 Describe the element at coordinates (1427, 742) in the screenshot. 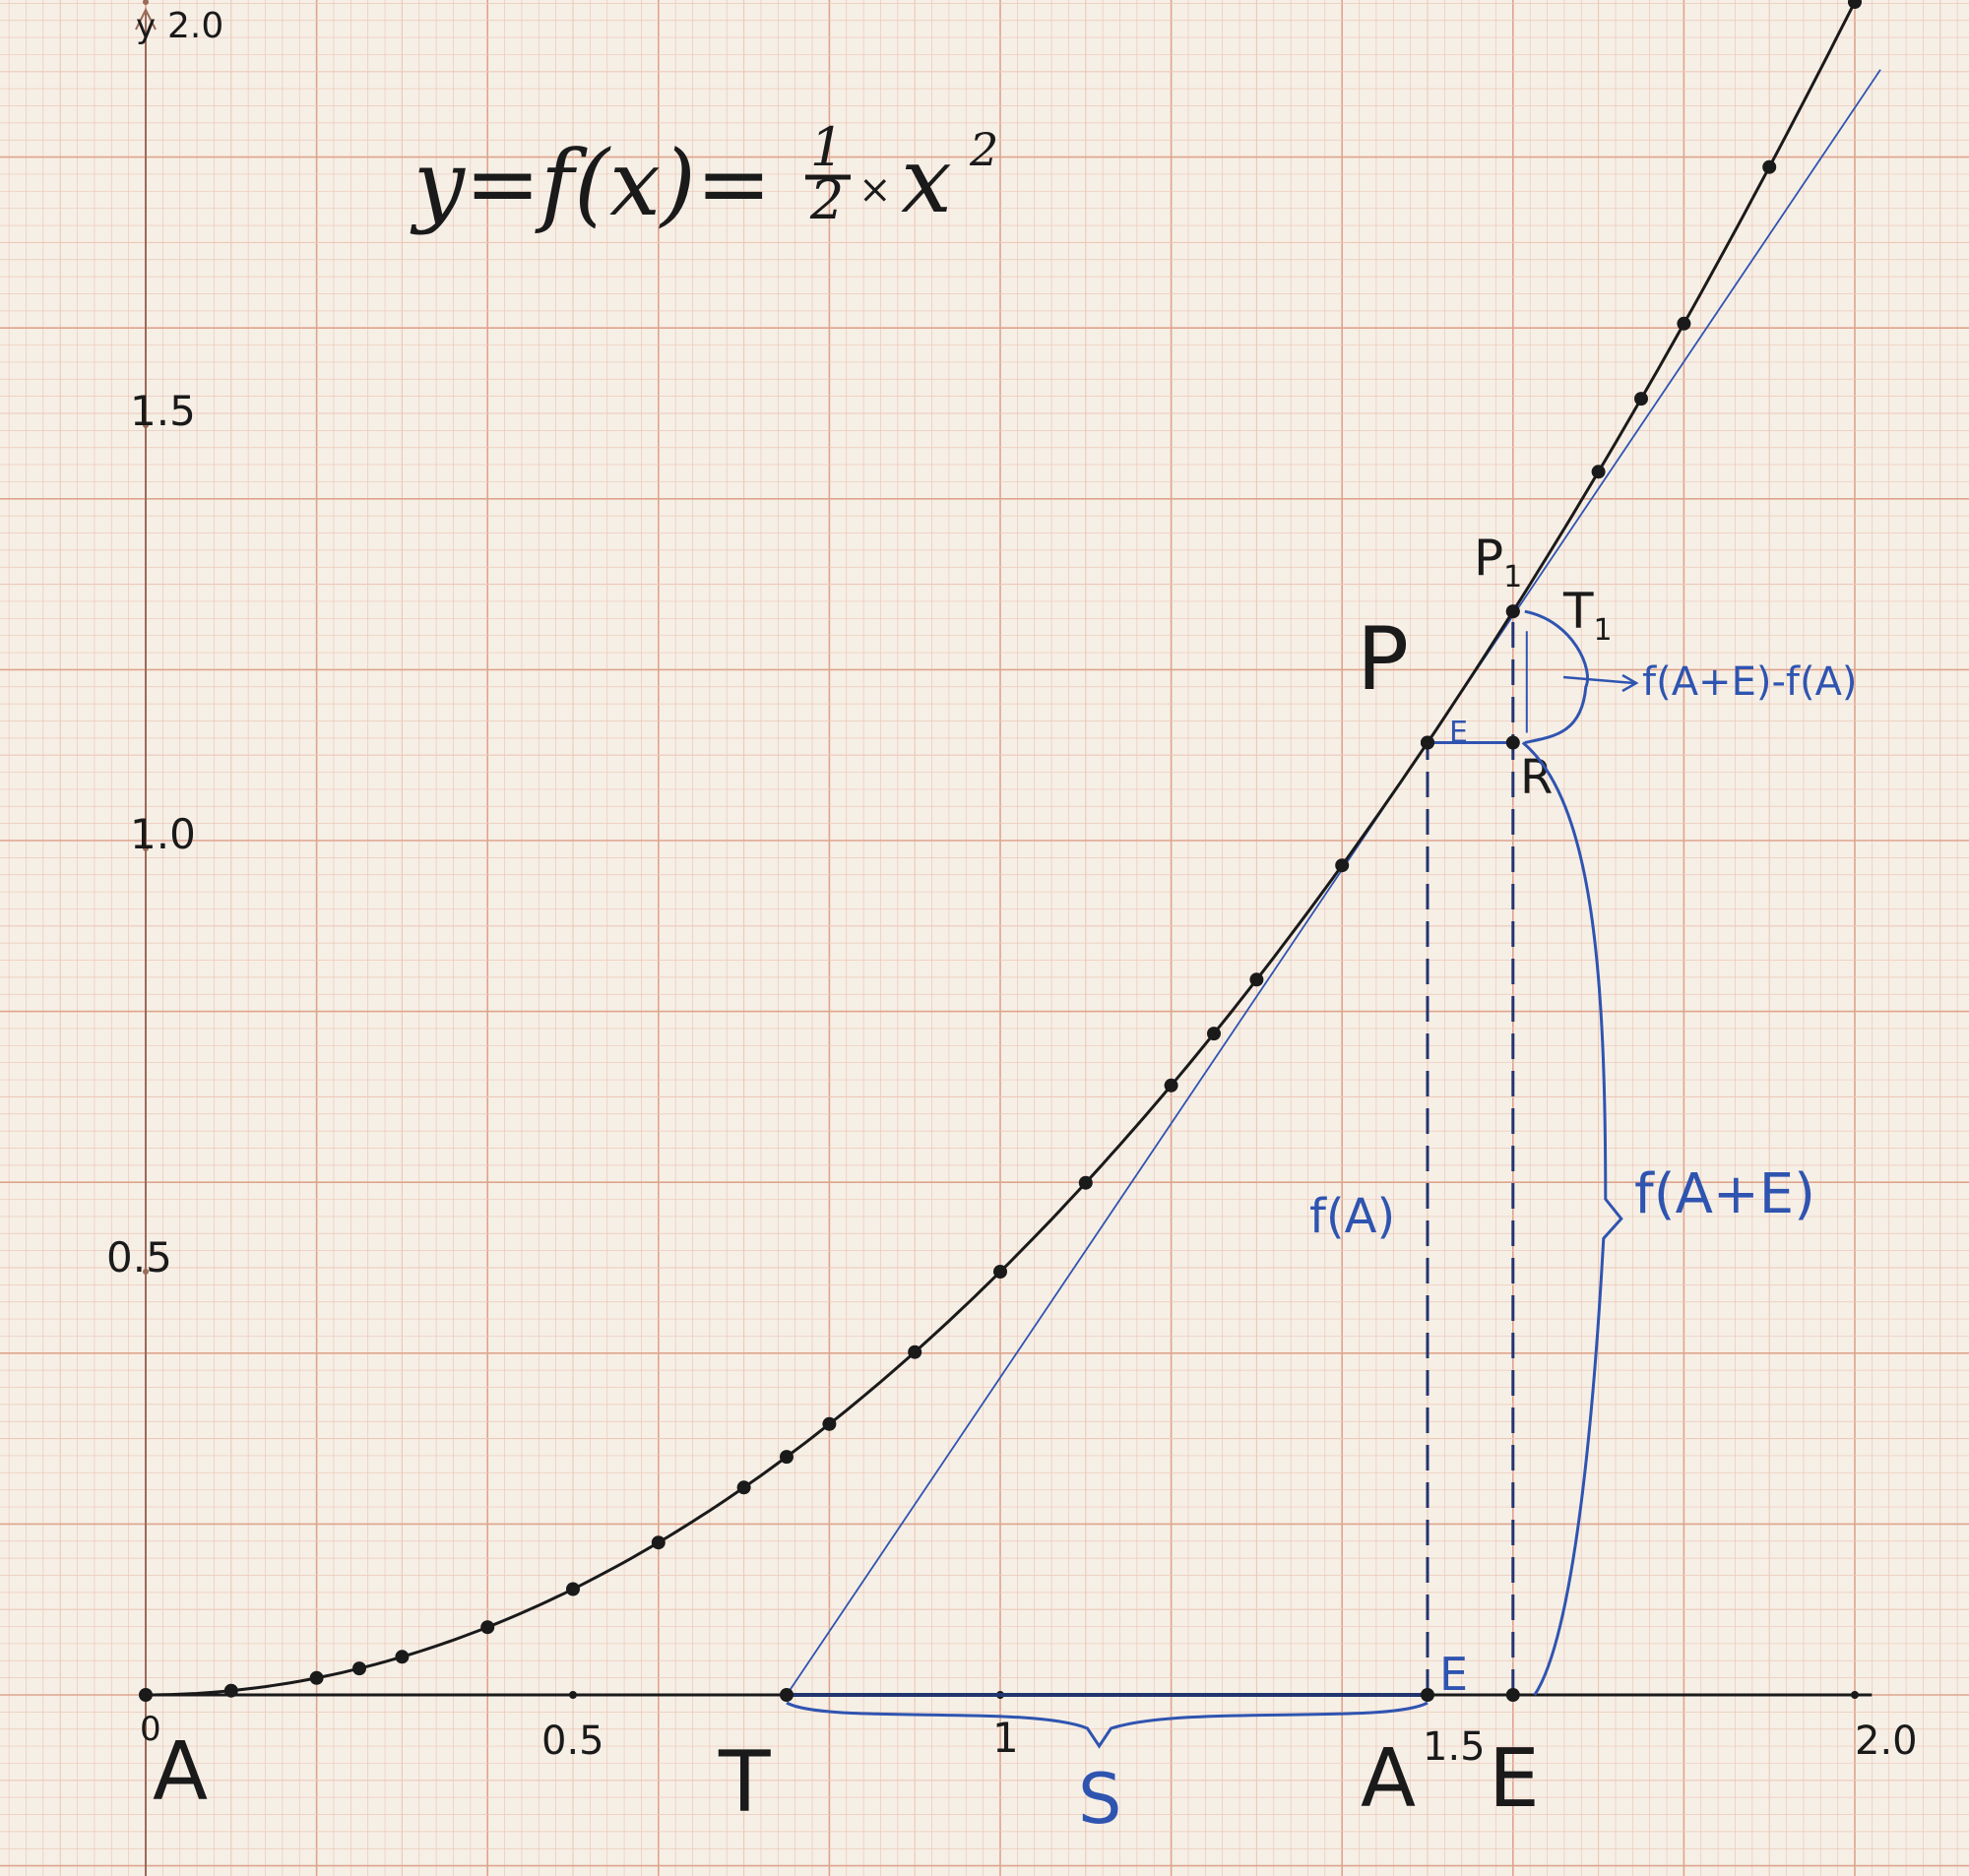

I see `point-P` at that location.